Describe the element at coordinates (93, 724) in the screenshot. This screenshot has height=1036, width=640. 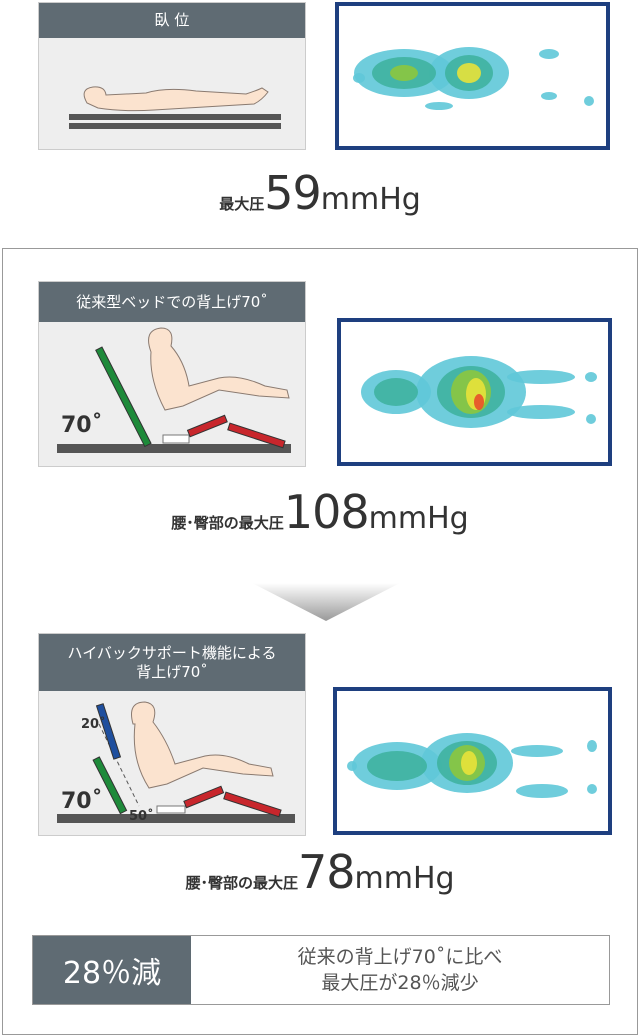
I see `angle-label: 20˚` at that location.